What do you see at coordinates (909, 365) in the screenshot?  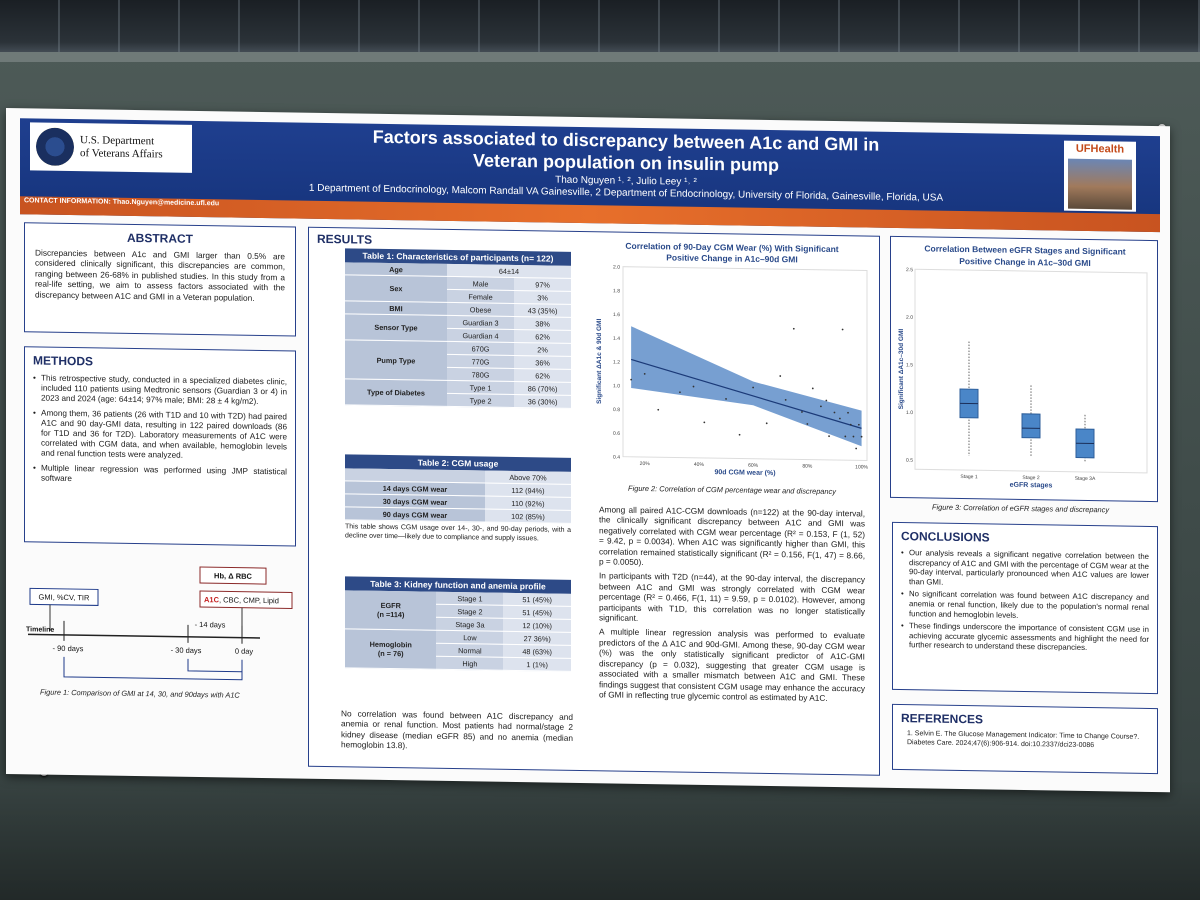 I see `y-tick-label: 1.5` at bounding box center [909, 365].